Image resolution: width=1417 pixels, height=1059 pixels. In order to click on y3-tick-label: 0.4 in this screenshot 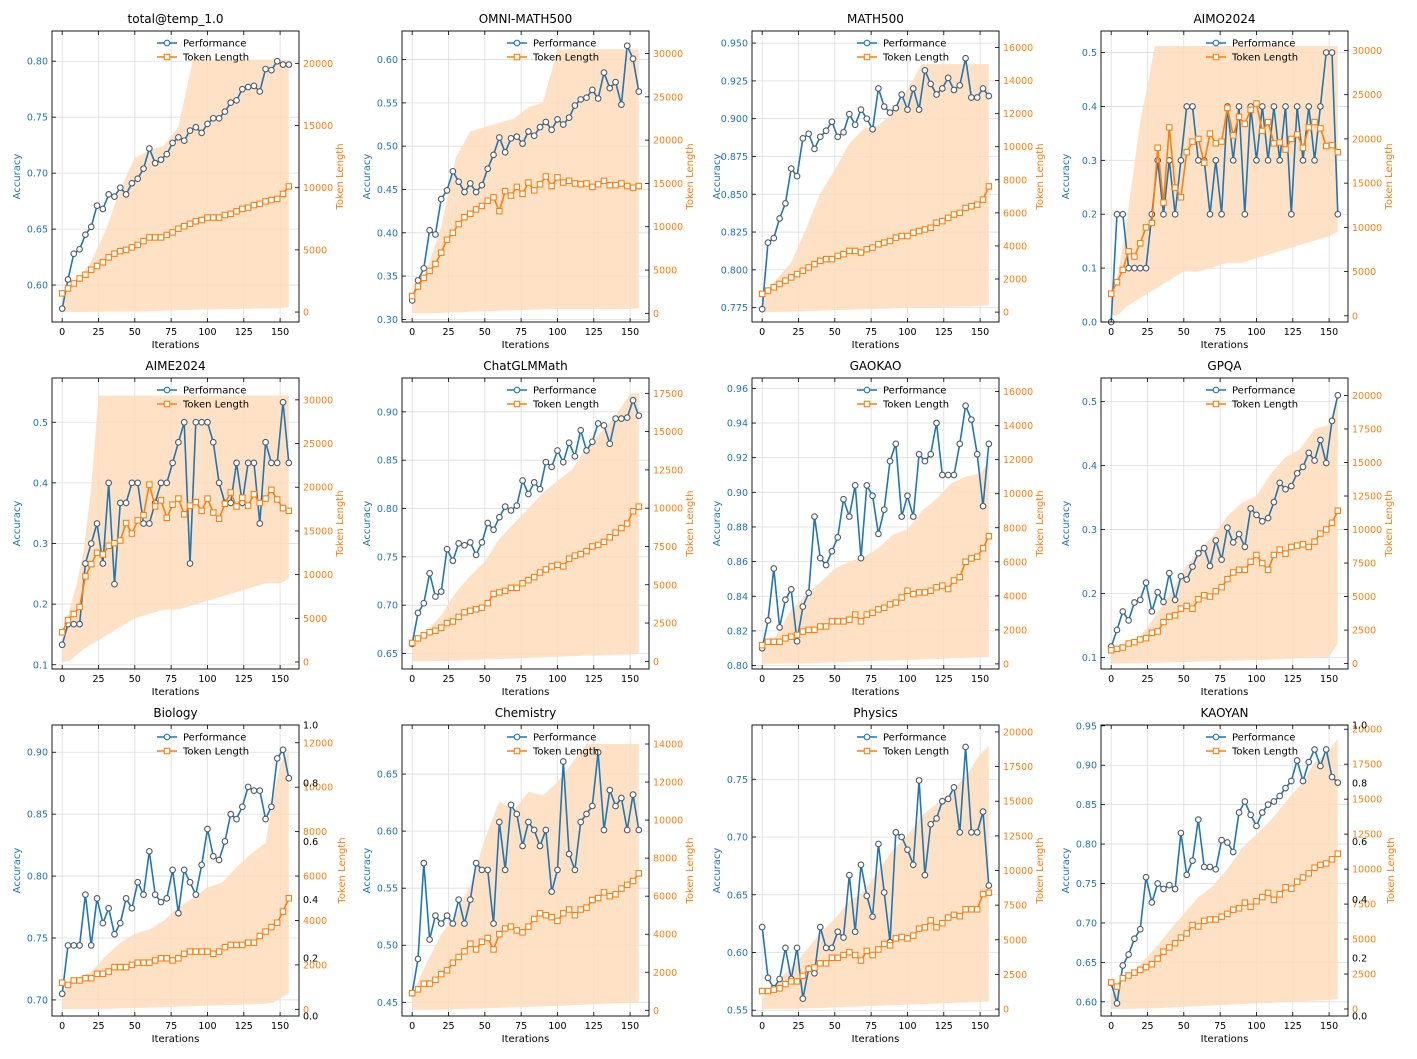, I will do `click(1359, 900)`.